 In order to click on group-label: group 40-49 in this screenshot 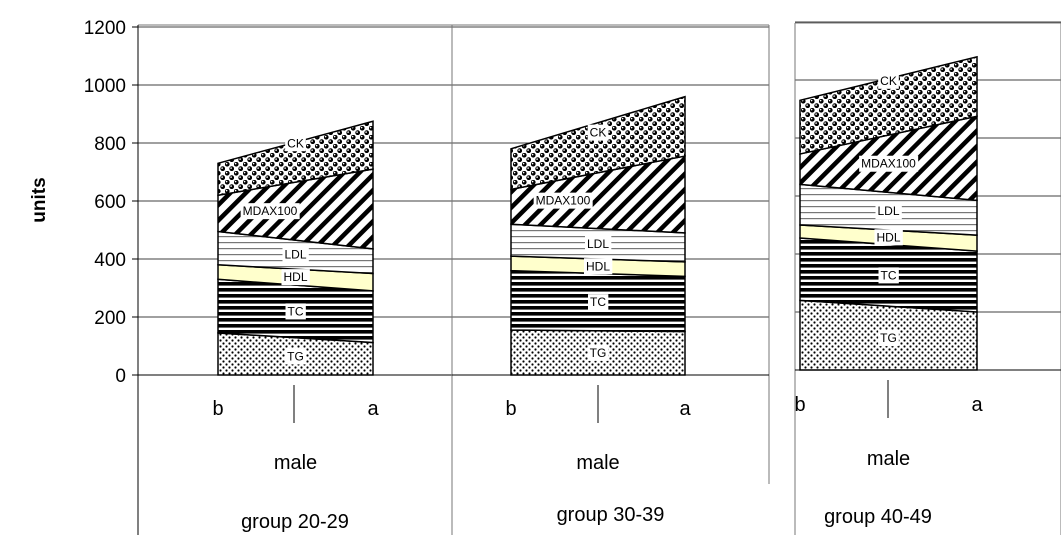, I will do `click(878, 517)`.